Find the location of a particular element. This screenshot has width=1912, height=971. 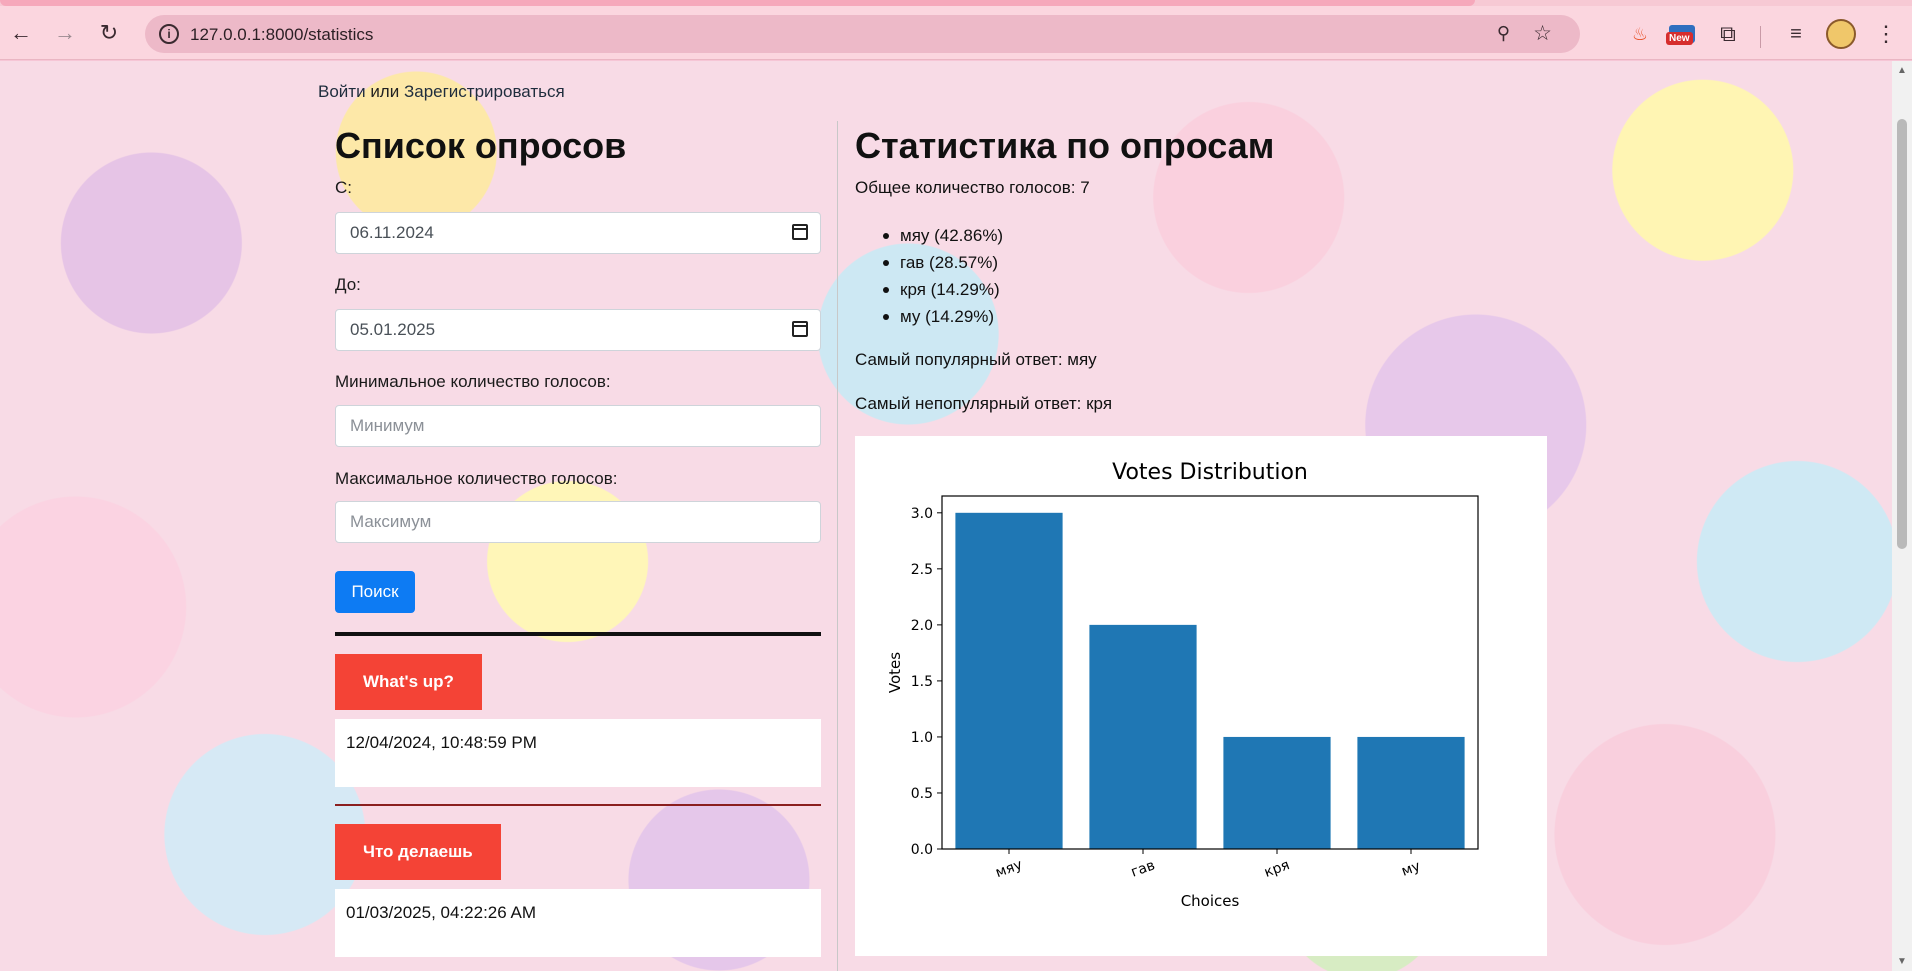

list-item: мяу (42.86%) is located at coordinates (941, 235).